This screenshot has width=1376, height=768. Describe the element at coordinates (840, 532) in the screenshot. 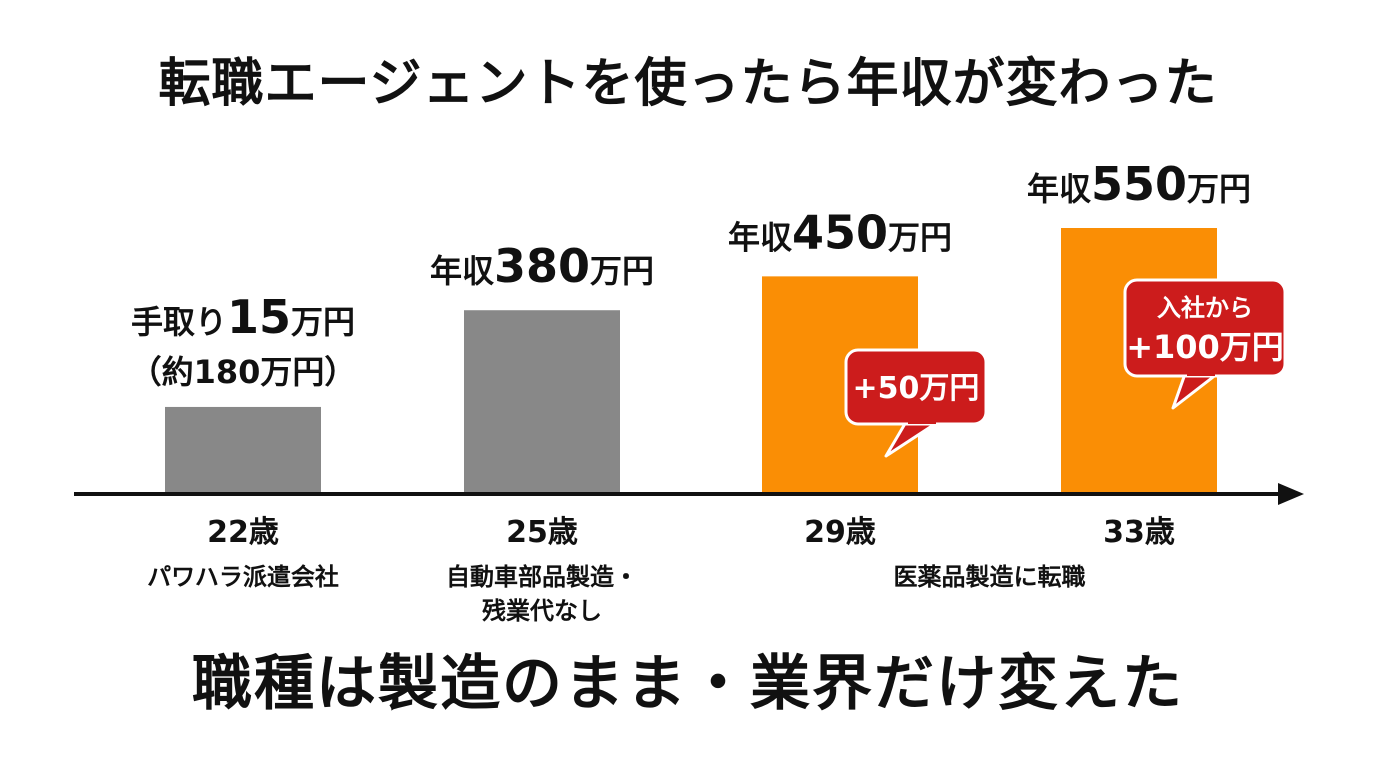

I see `x-tick-label: 29歳` at that location.